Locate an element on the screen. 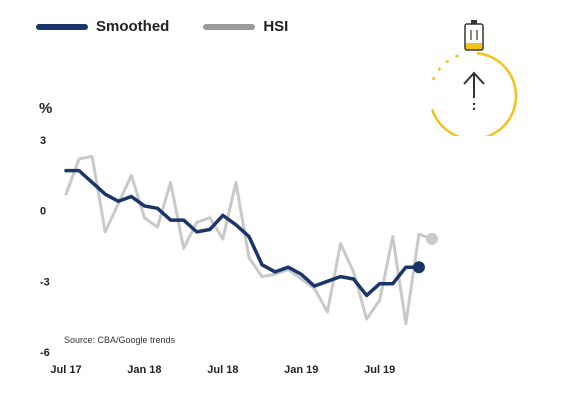  y-tick-label: -6 is located at coordinates (45, 353).